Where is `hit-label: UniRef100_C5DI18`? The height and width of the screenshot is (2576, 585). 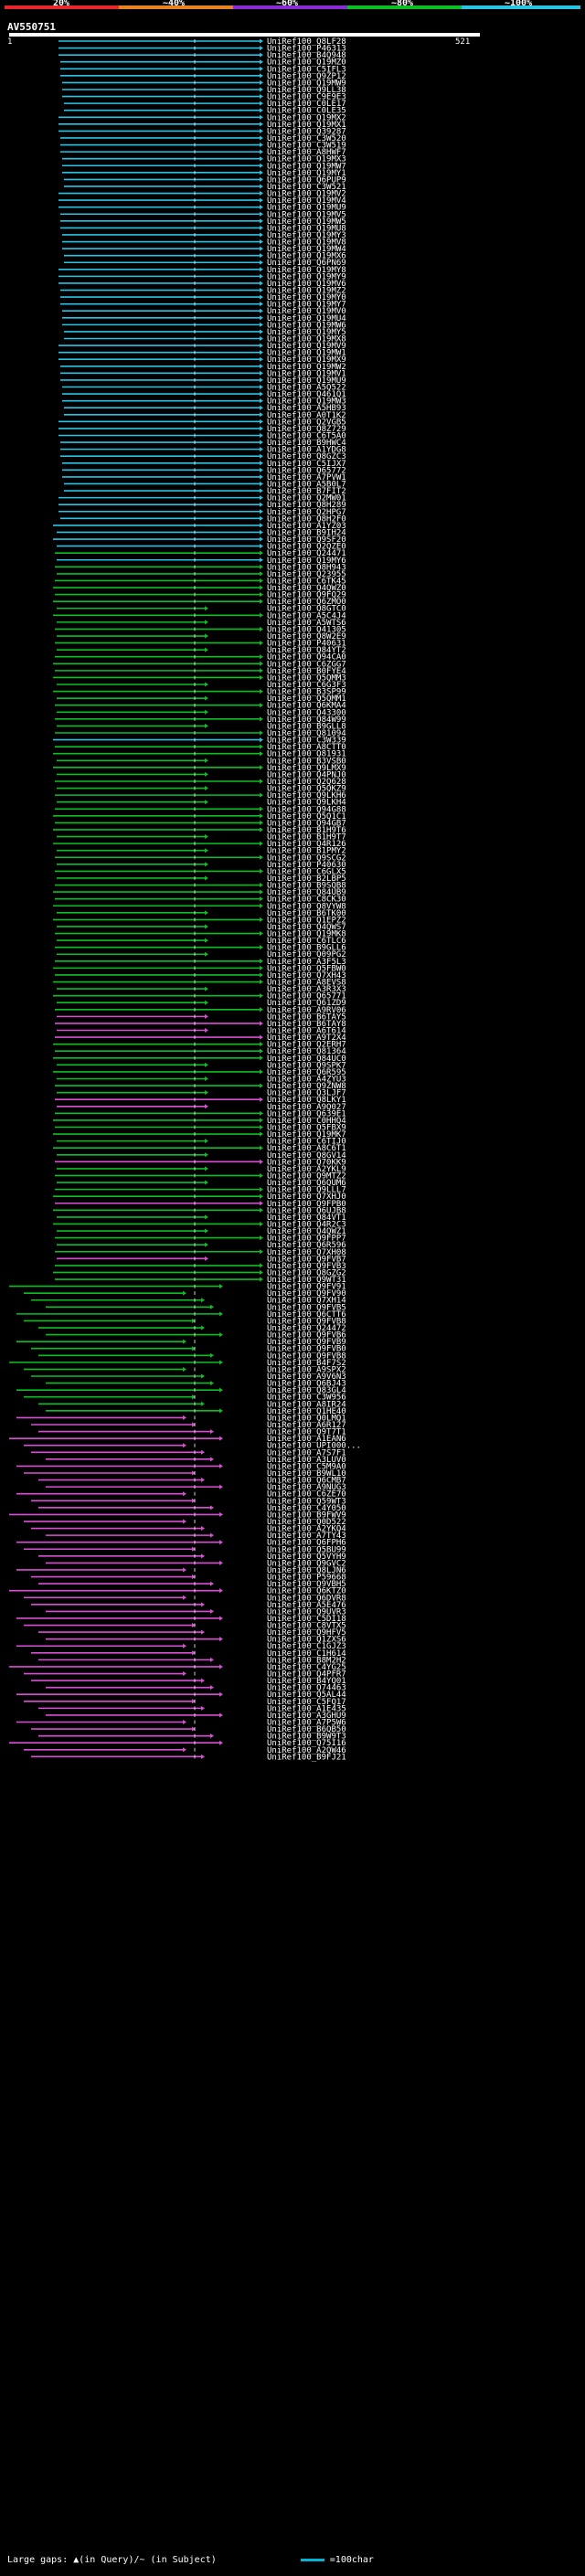
hit-label: UniRef100_C5DI18 is located at coordinates (307, 1619).